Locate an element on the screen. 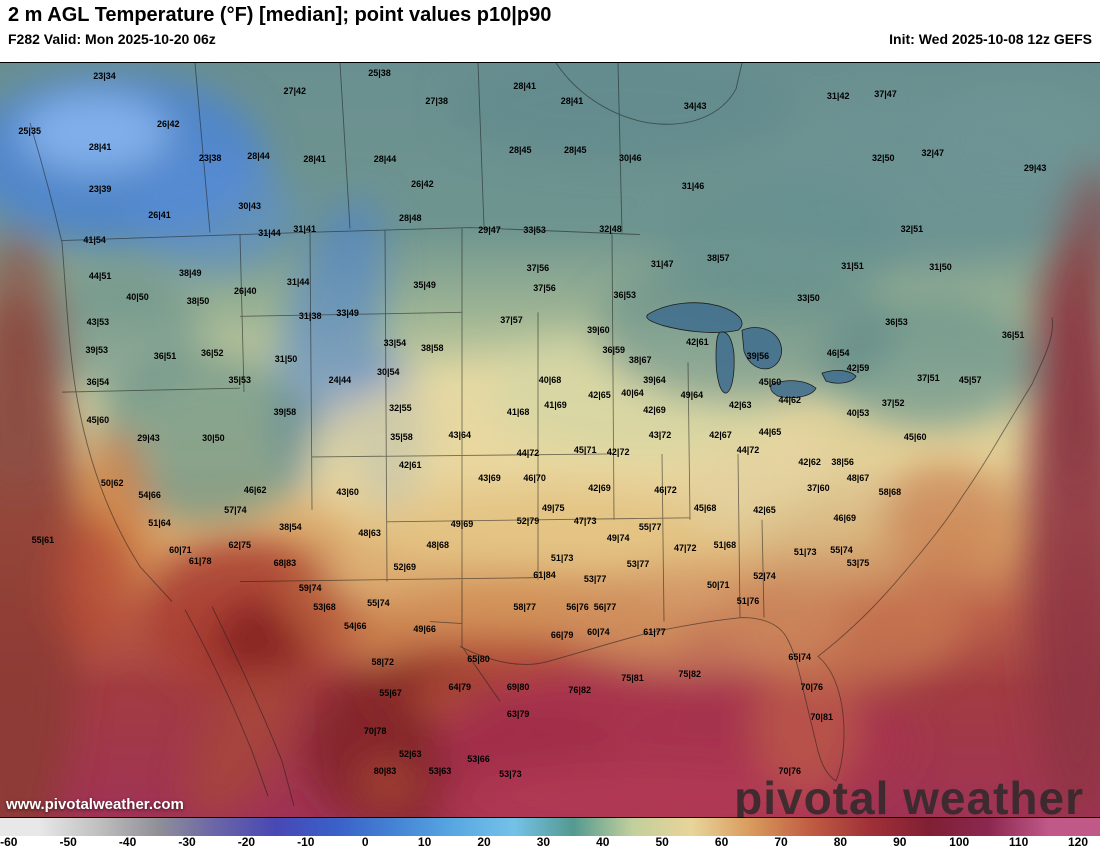  point-value: 46|69 is located at coordinates (845, 517).